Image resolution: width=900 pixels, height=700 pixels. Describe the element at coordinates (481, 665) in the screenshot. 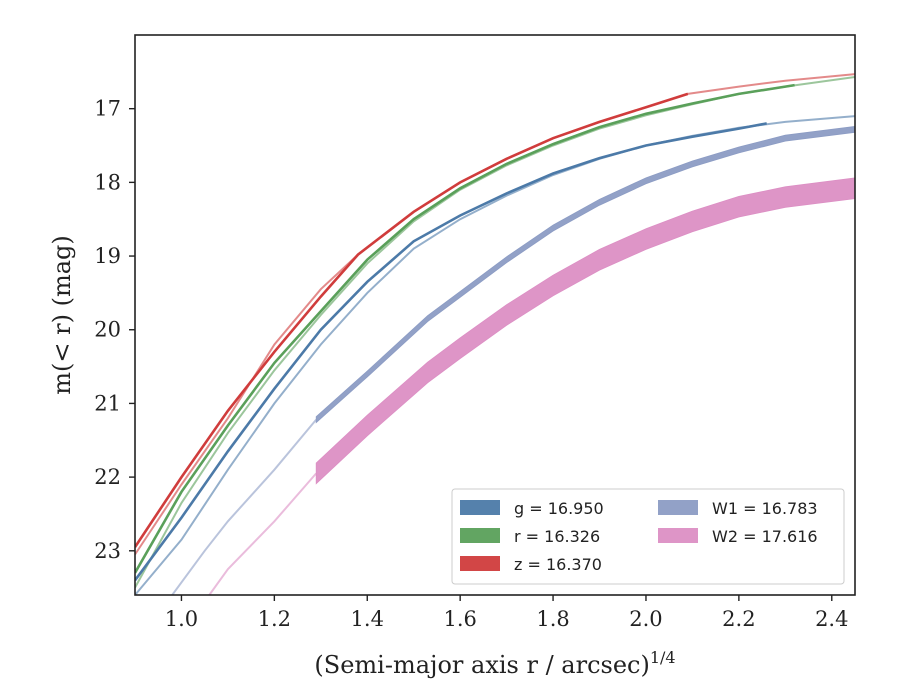

I see `x-axis-label-text: (Semi-major axis r / arcsec)` at that location.